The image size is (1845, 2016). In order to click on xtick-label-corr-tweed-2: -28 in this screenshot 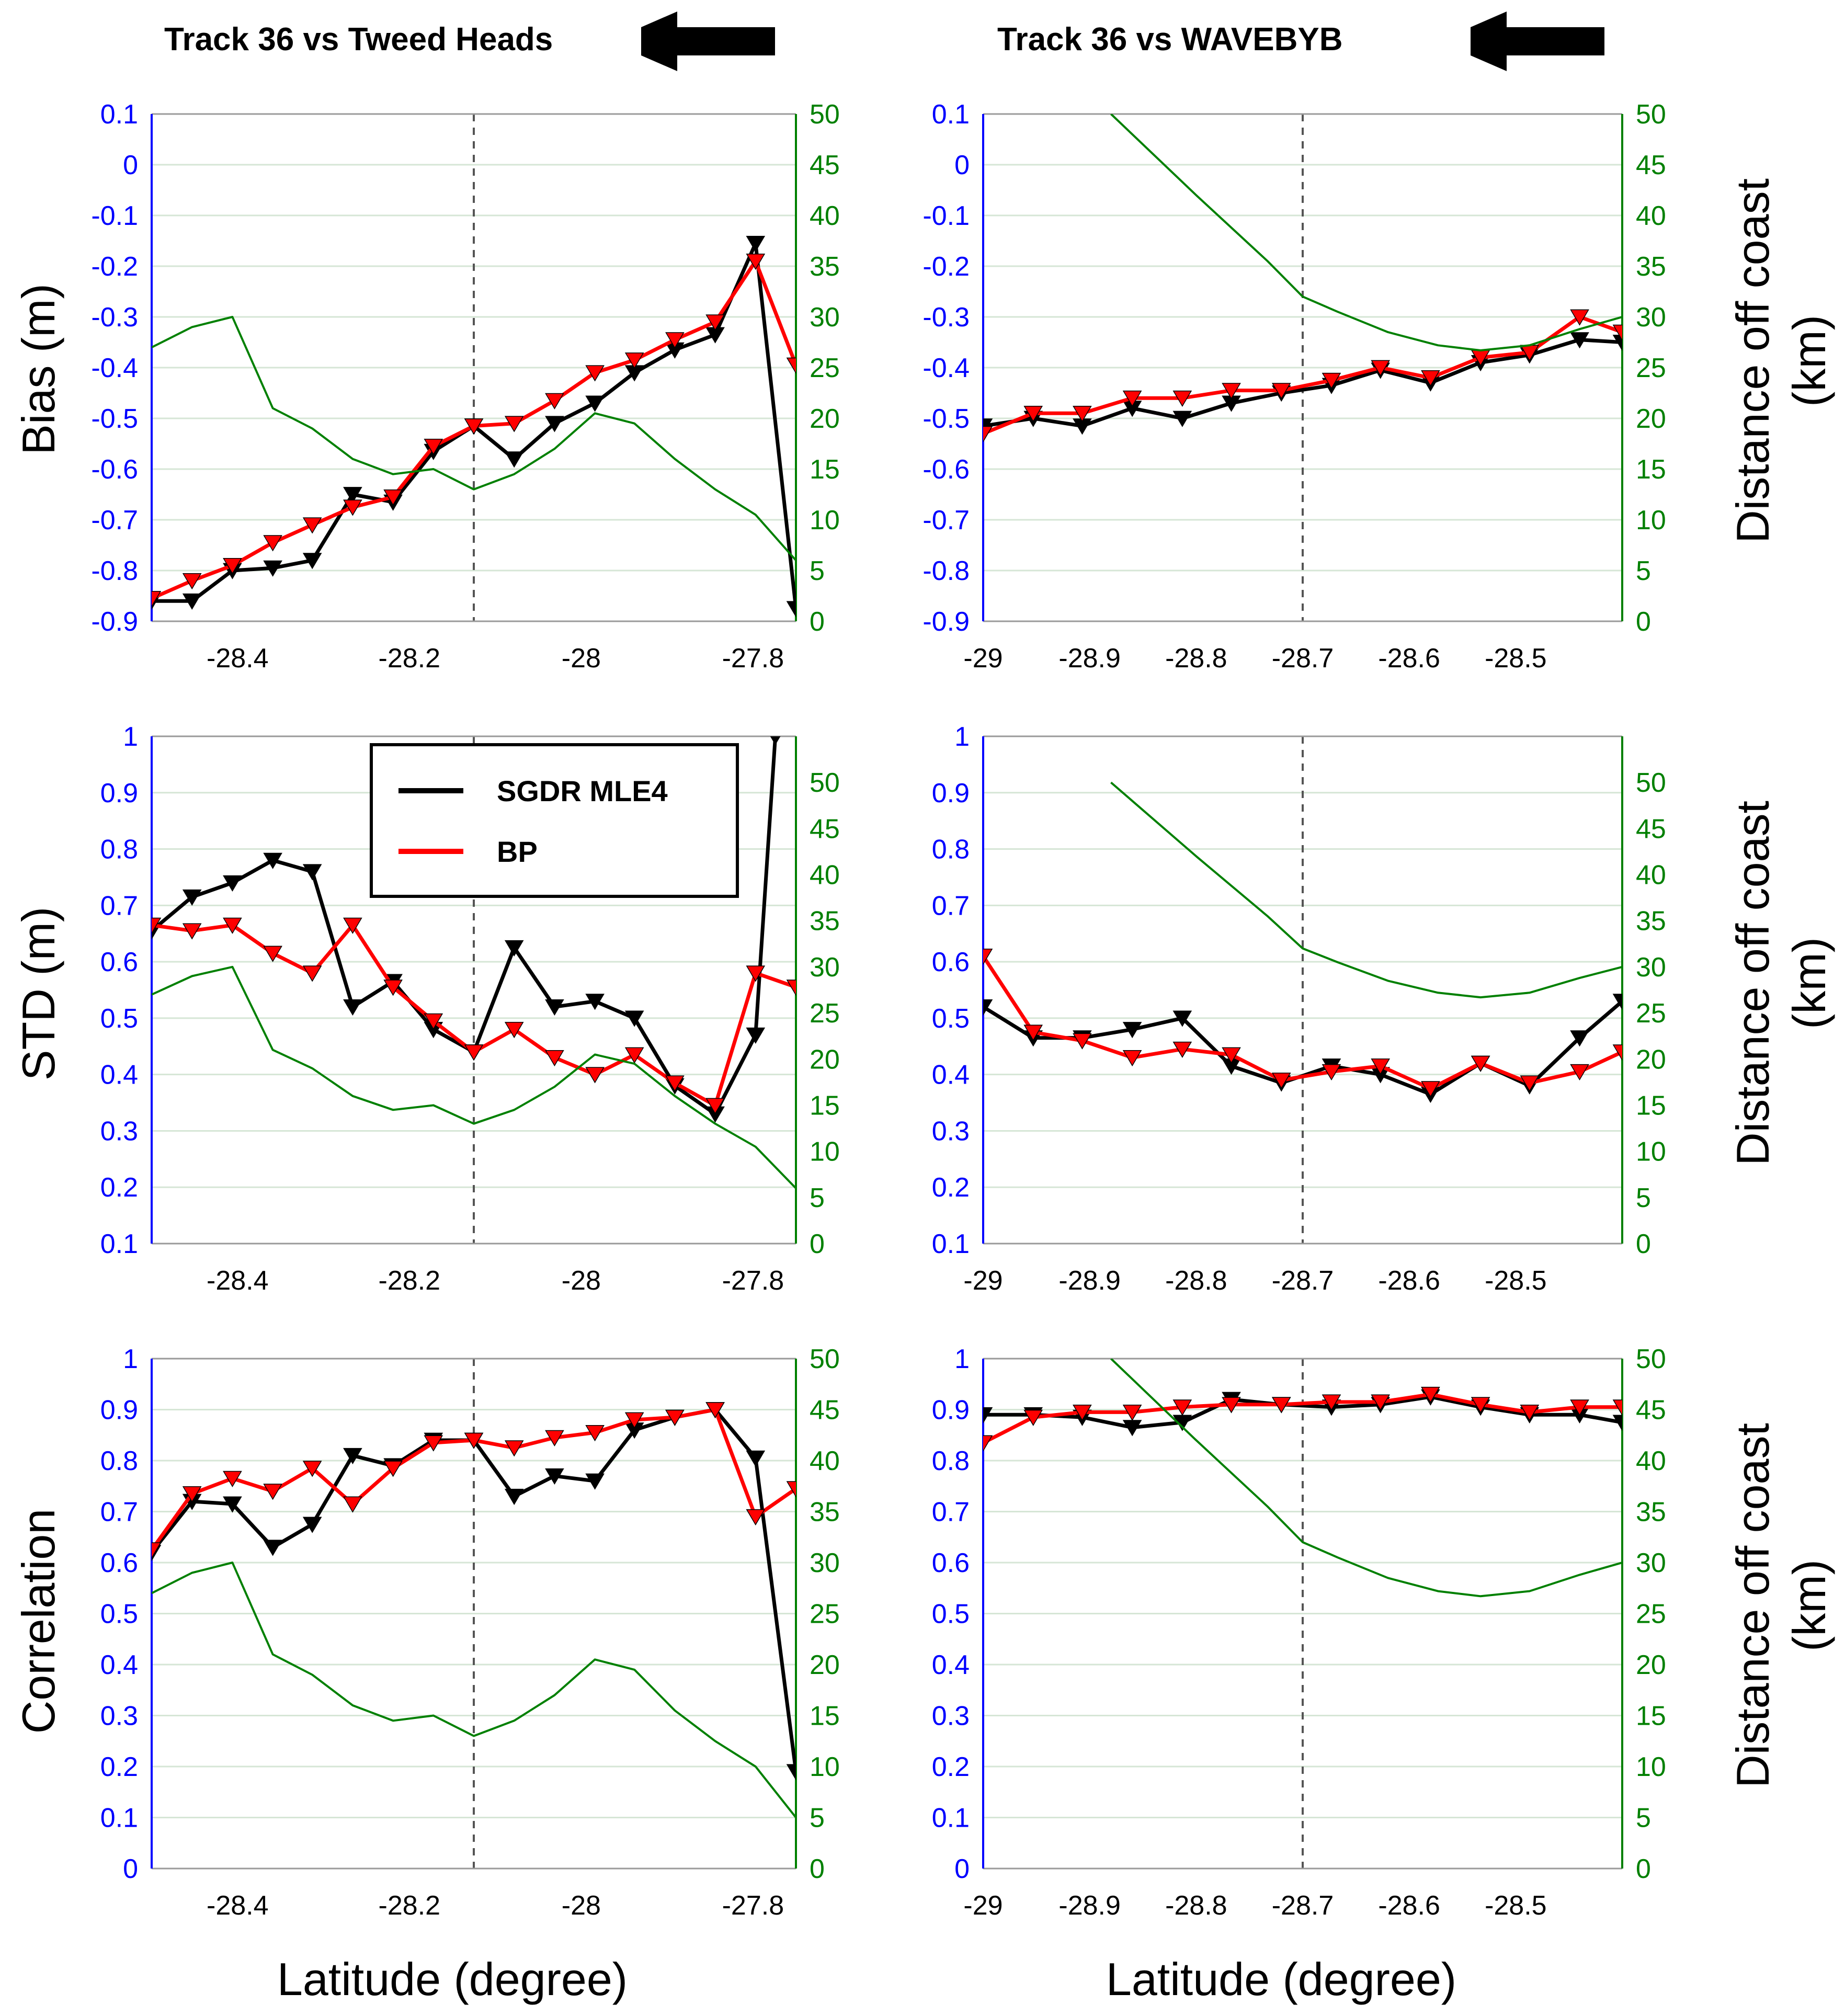, I will do `click(581, 1906)`.